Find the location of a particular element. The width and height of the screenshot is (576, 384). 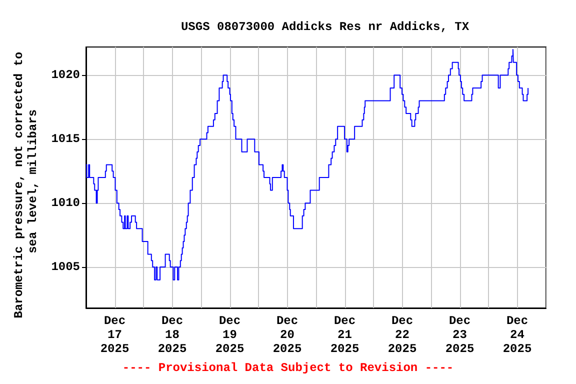

y-tick-label: 1020 is located at coordinates (65, 75).